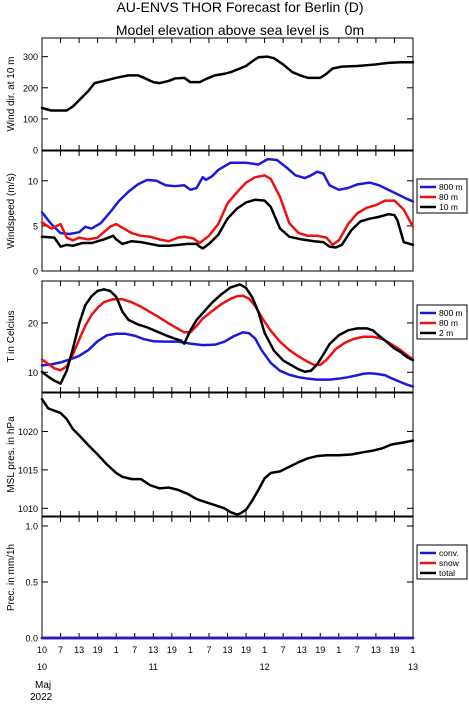 This screenshot has height=706, width=469. What do you see at coordinates (227, 224) in the screenshot?
I see `series-line-windspeed-10-m` at bounding box center [227, 224].